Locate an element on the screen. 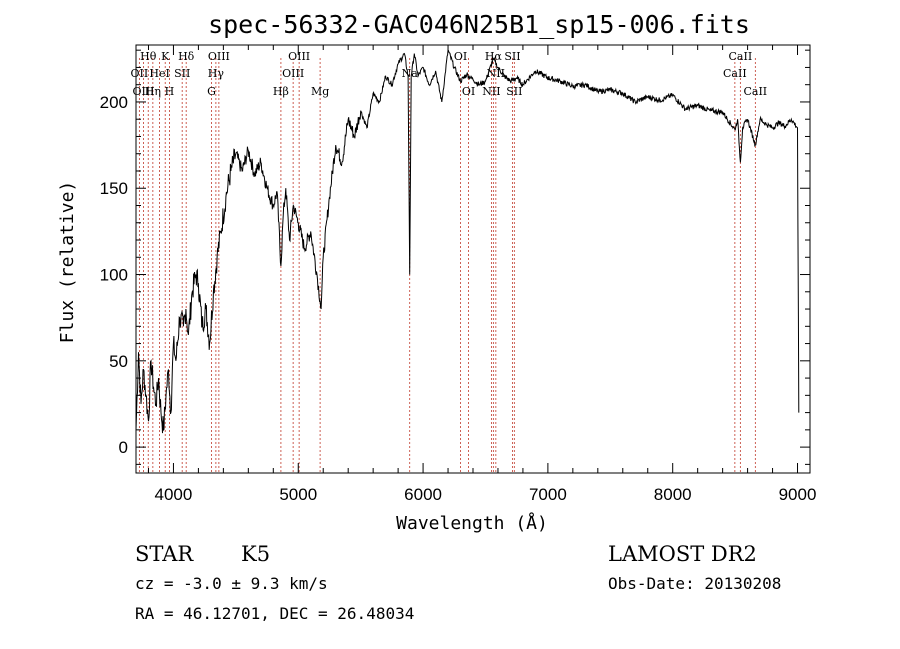 This screenshot has height=649, width=900. redshift-readout: cz = -3.0 ± 9.3 km/s is located at coordinates (231, 583).